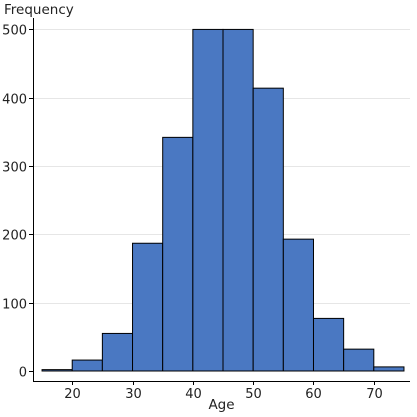 This screenshot has width=417, height=417. I want to click on y-axis-title: Frequency, so click(39, 10).